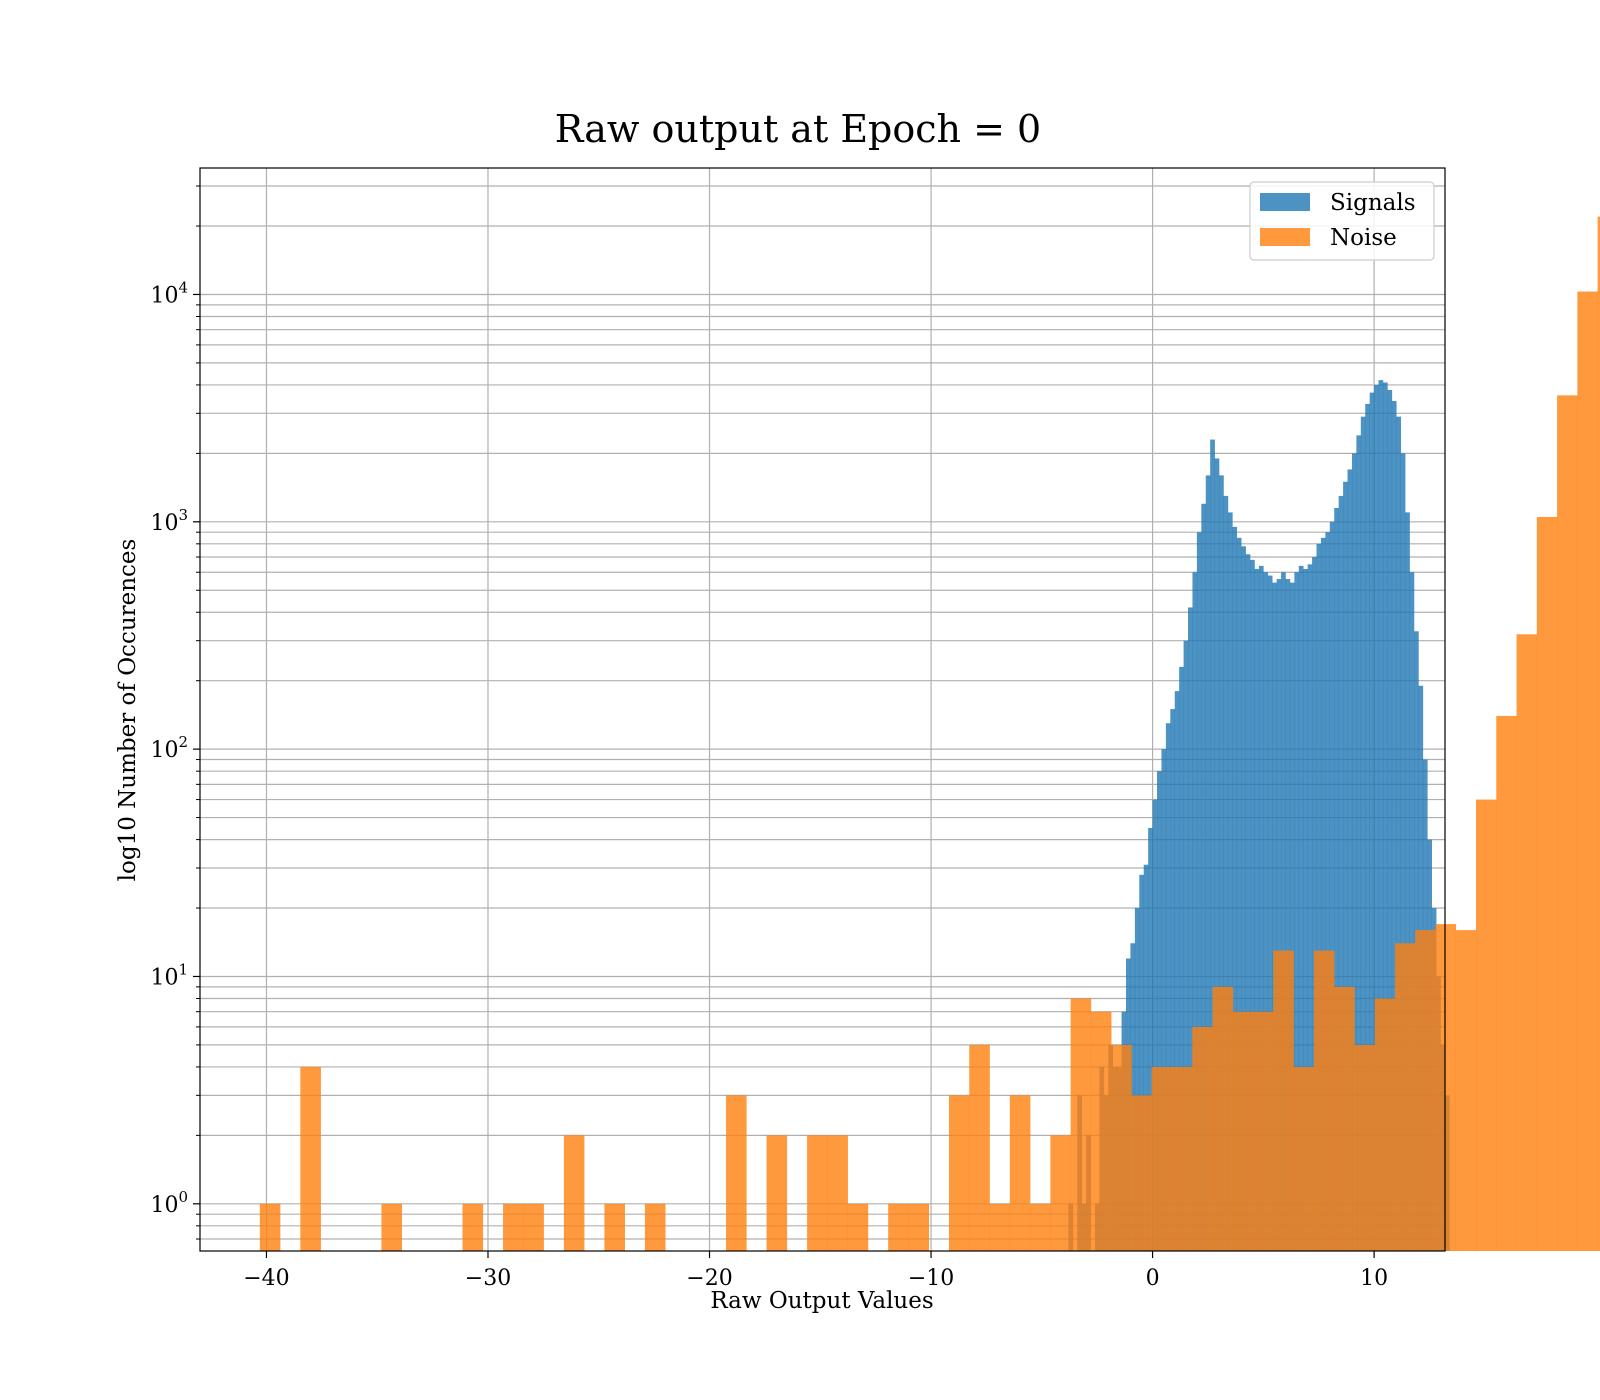 This screenshot has height=1400, width=1600. What do you see at coordinates (169, 293) in the screenshot?
I see `y-tick-label: 10⁴` at bounding box center [169, 293].